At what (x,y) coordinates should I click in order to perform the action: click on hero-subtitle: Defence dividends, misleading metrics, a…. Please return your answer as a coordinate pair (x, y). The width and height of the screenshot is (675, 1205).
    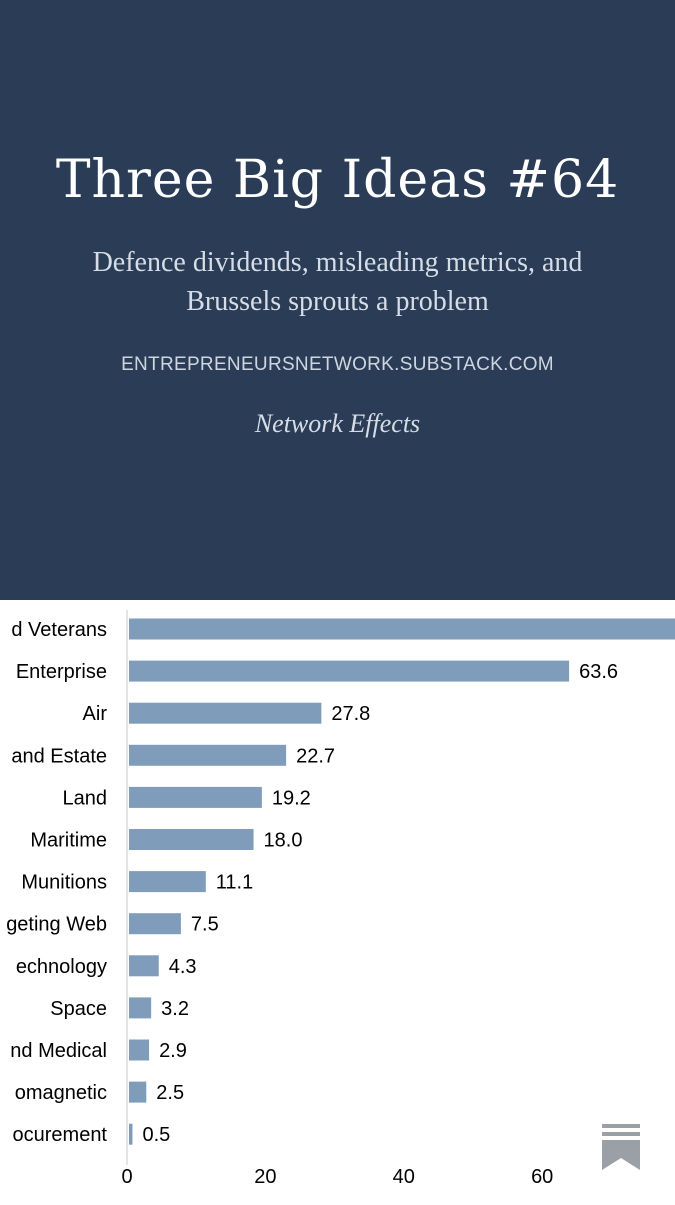
    Looking at the image, I should click on (337, 282).